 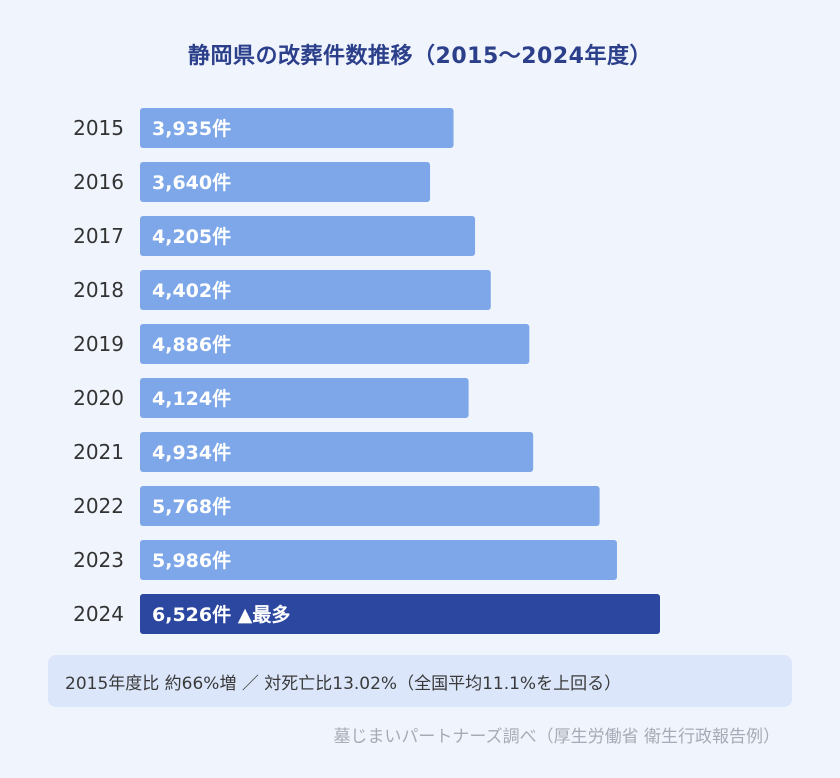 I want to click on year-label-2021: 2021, so click(x=98, y=452).